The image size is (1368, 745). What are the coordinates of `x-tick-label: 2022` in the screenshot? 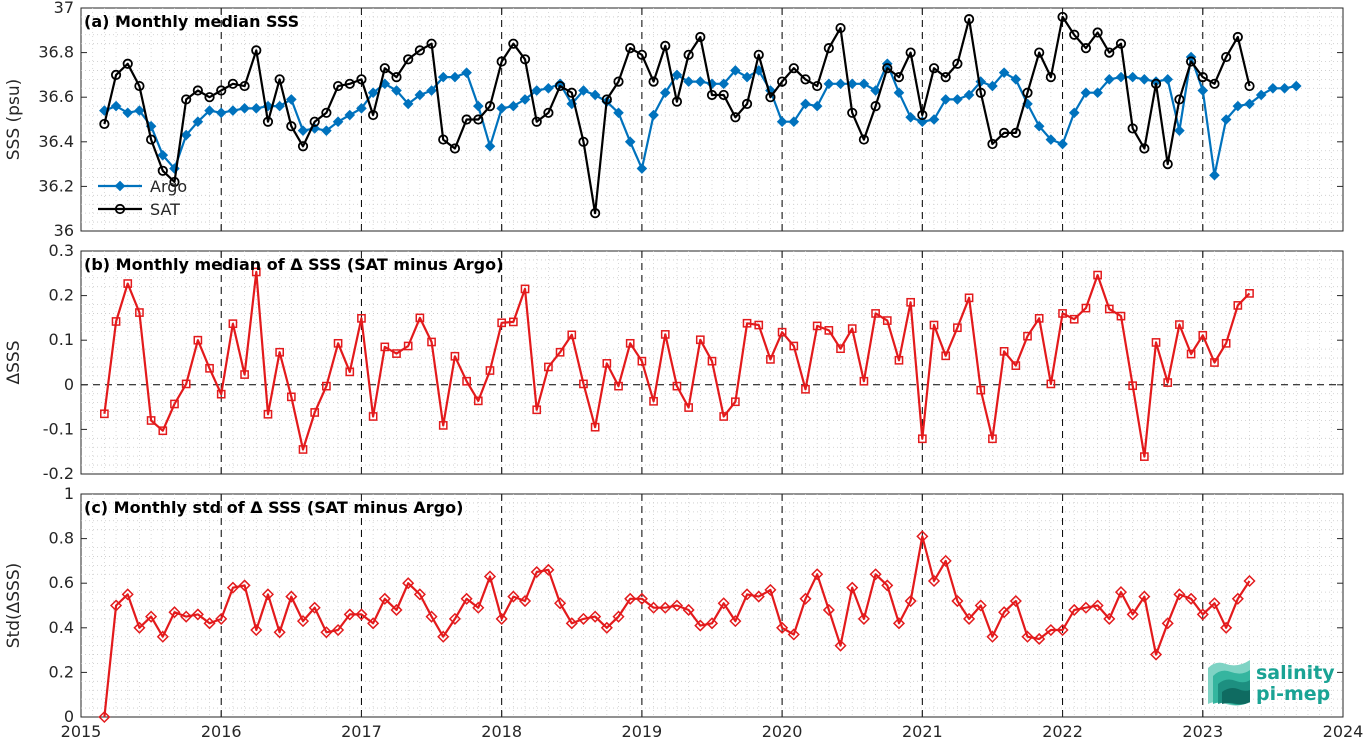 It's located at (1062, 731).